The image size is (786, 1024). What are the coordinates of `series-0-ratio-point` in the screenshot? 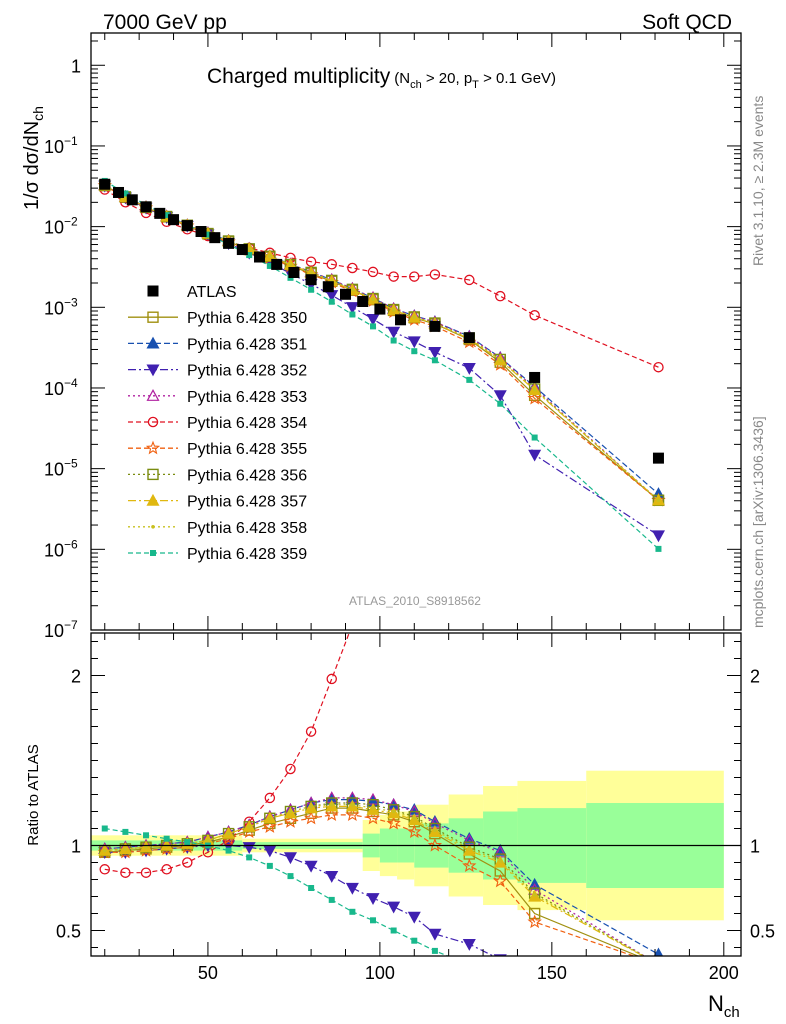 It's located at (534, 913).